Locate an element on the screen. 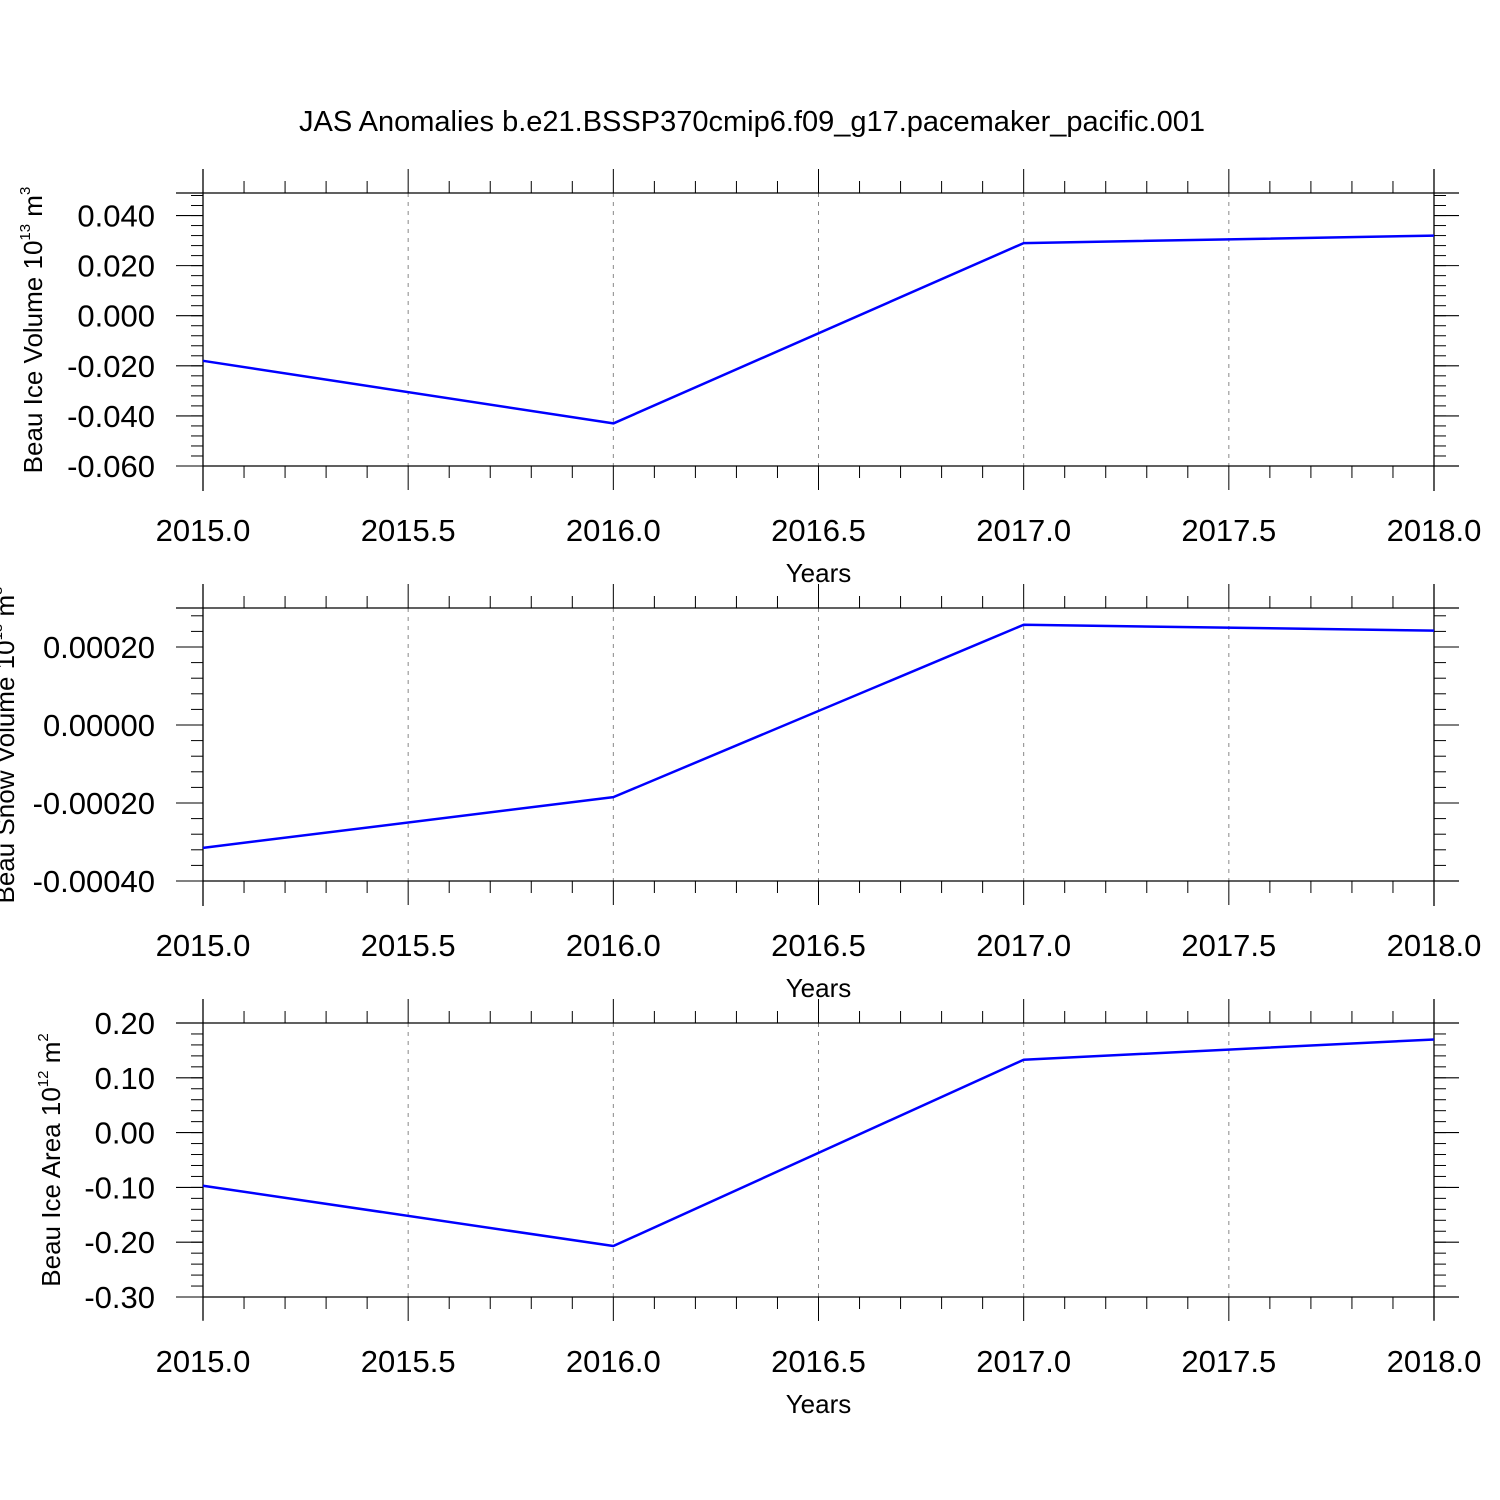 The image size is (1500, 1500). y-tick-label: -0.30 is located at coordinates (119, 1297).